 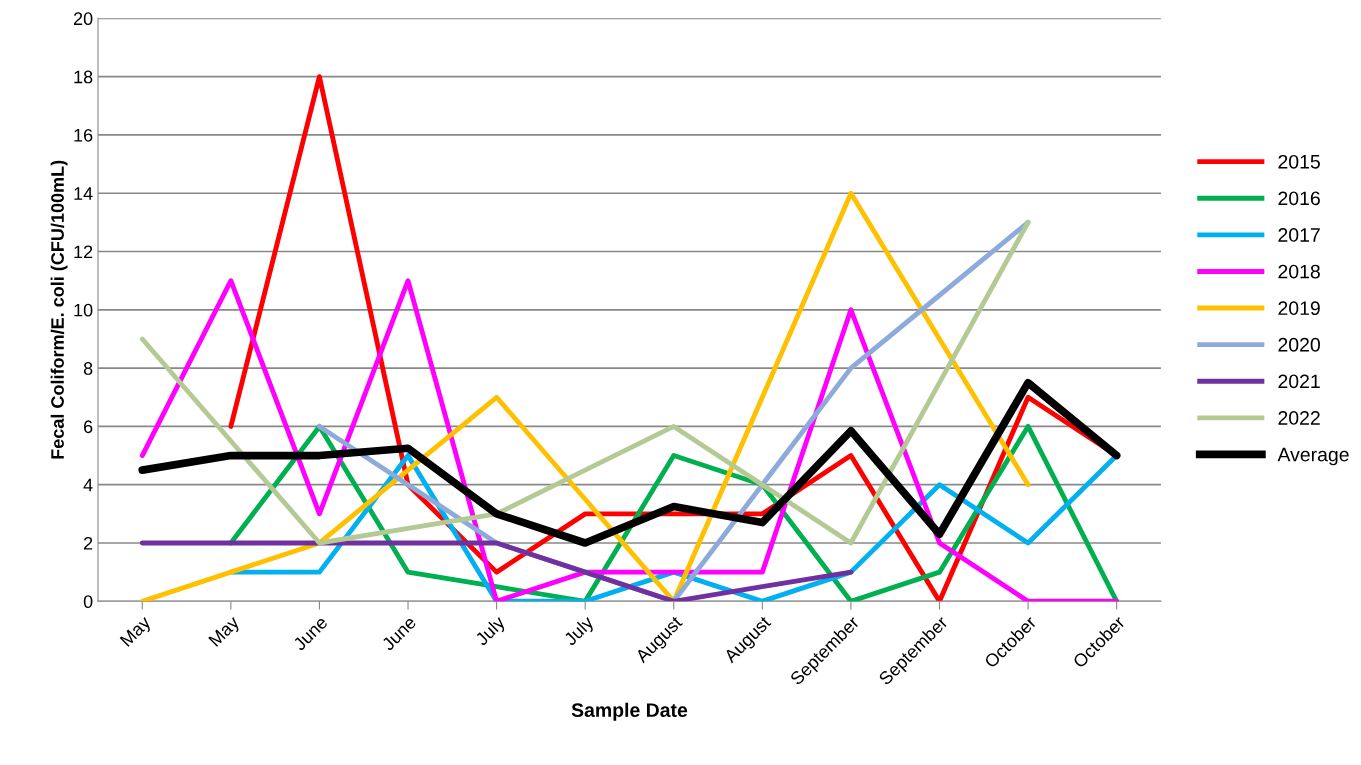 What do you see at coordinates (1313, 456) in the screenshot?
I see `legend-label: Average` at bounding box center [1313, 456].